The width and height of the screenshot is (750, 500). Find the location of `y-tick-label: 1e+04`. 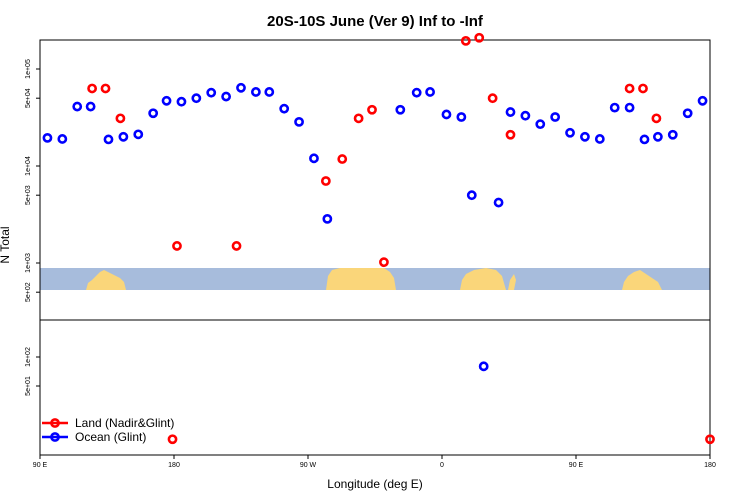

y-tick-label: 1e+04 is located at coordinates (28, 166).